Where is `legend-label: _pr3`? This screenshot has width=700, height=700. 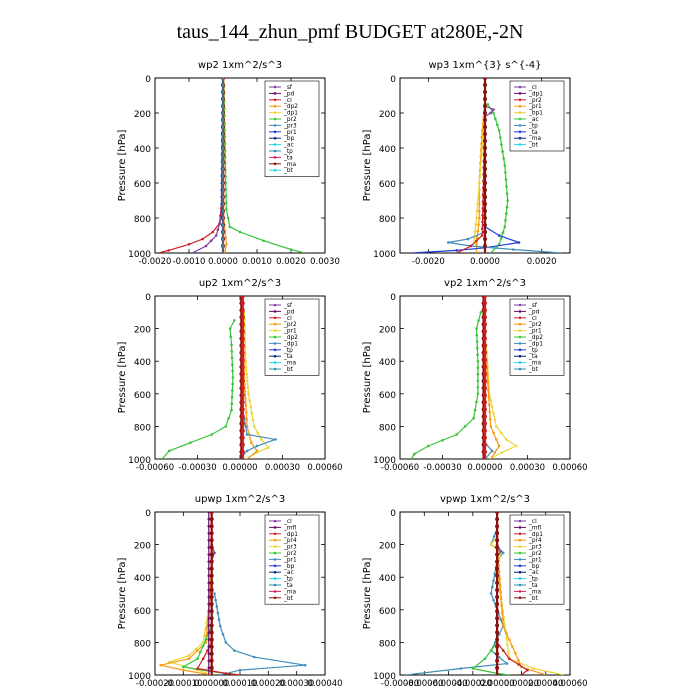
legend-label: _pr3 is located at coordinates (535, 548).